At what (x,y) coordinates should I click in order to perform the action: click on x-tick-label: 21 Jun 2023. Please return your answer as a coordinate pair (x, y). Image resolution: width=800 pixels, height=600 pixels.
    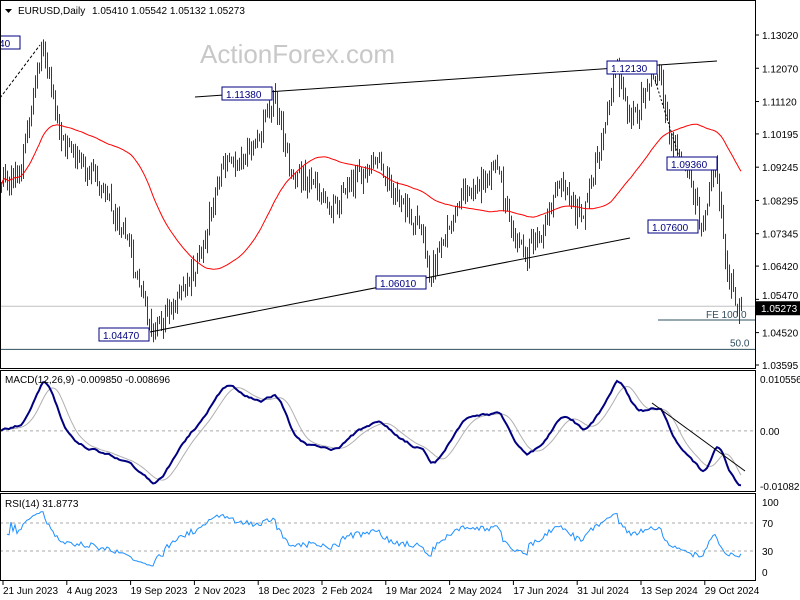
    Looking at the image, I should click on (30, 591).